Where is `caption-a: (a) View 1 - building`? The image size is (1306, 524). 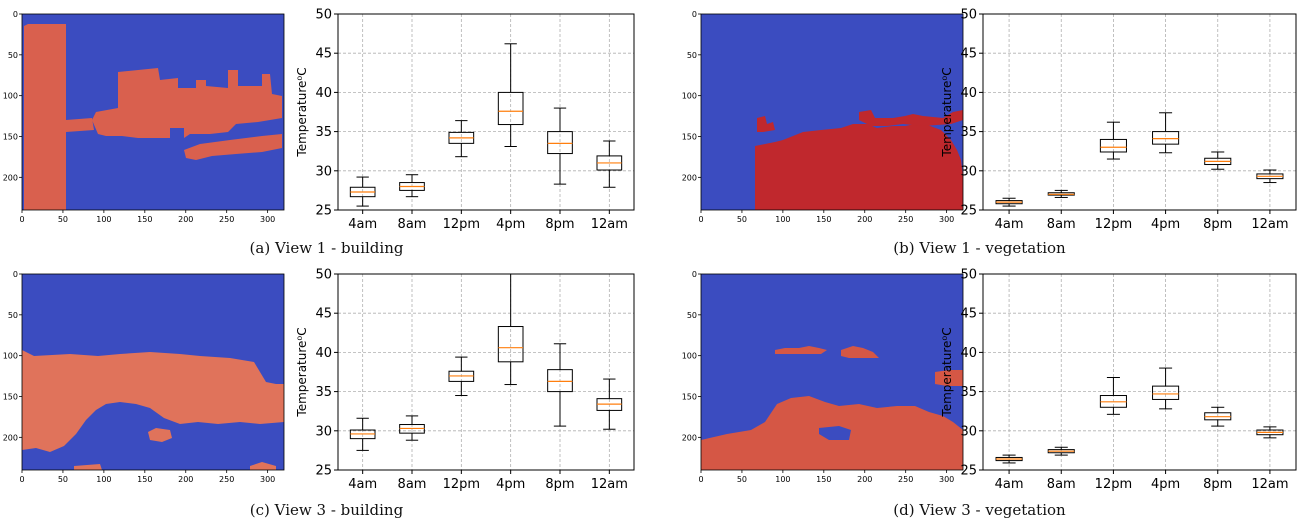
caption-a: (a) View 1 - building is located at coordinates (326, 248).